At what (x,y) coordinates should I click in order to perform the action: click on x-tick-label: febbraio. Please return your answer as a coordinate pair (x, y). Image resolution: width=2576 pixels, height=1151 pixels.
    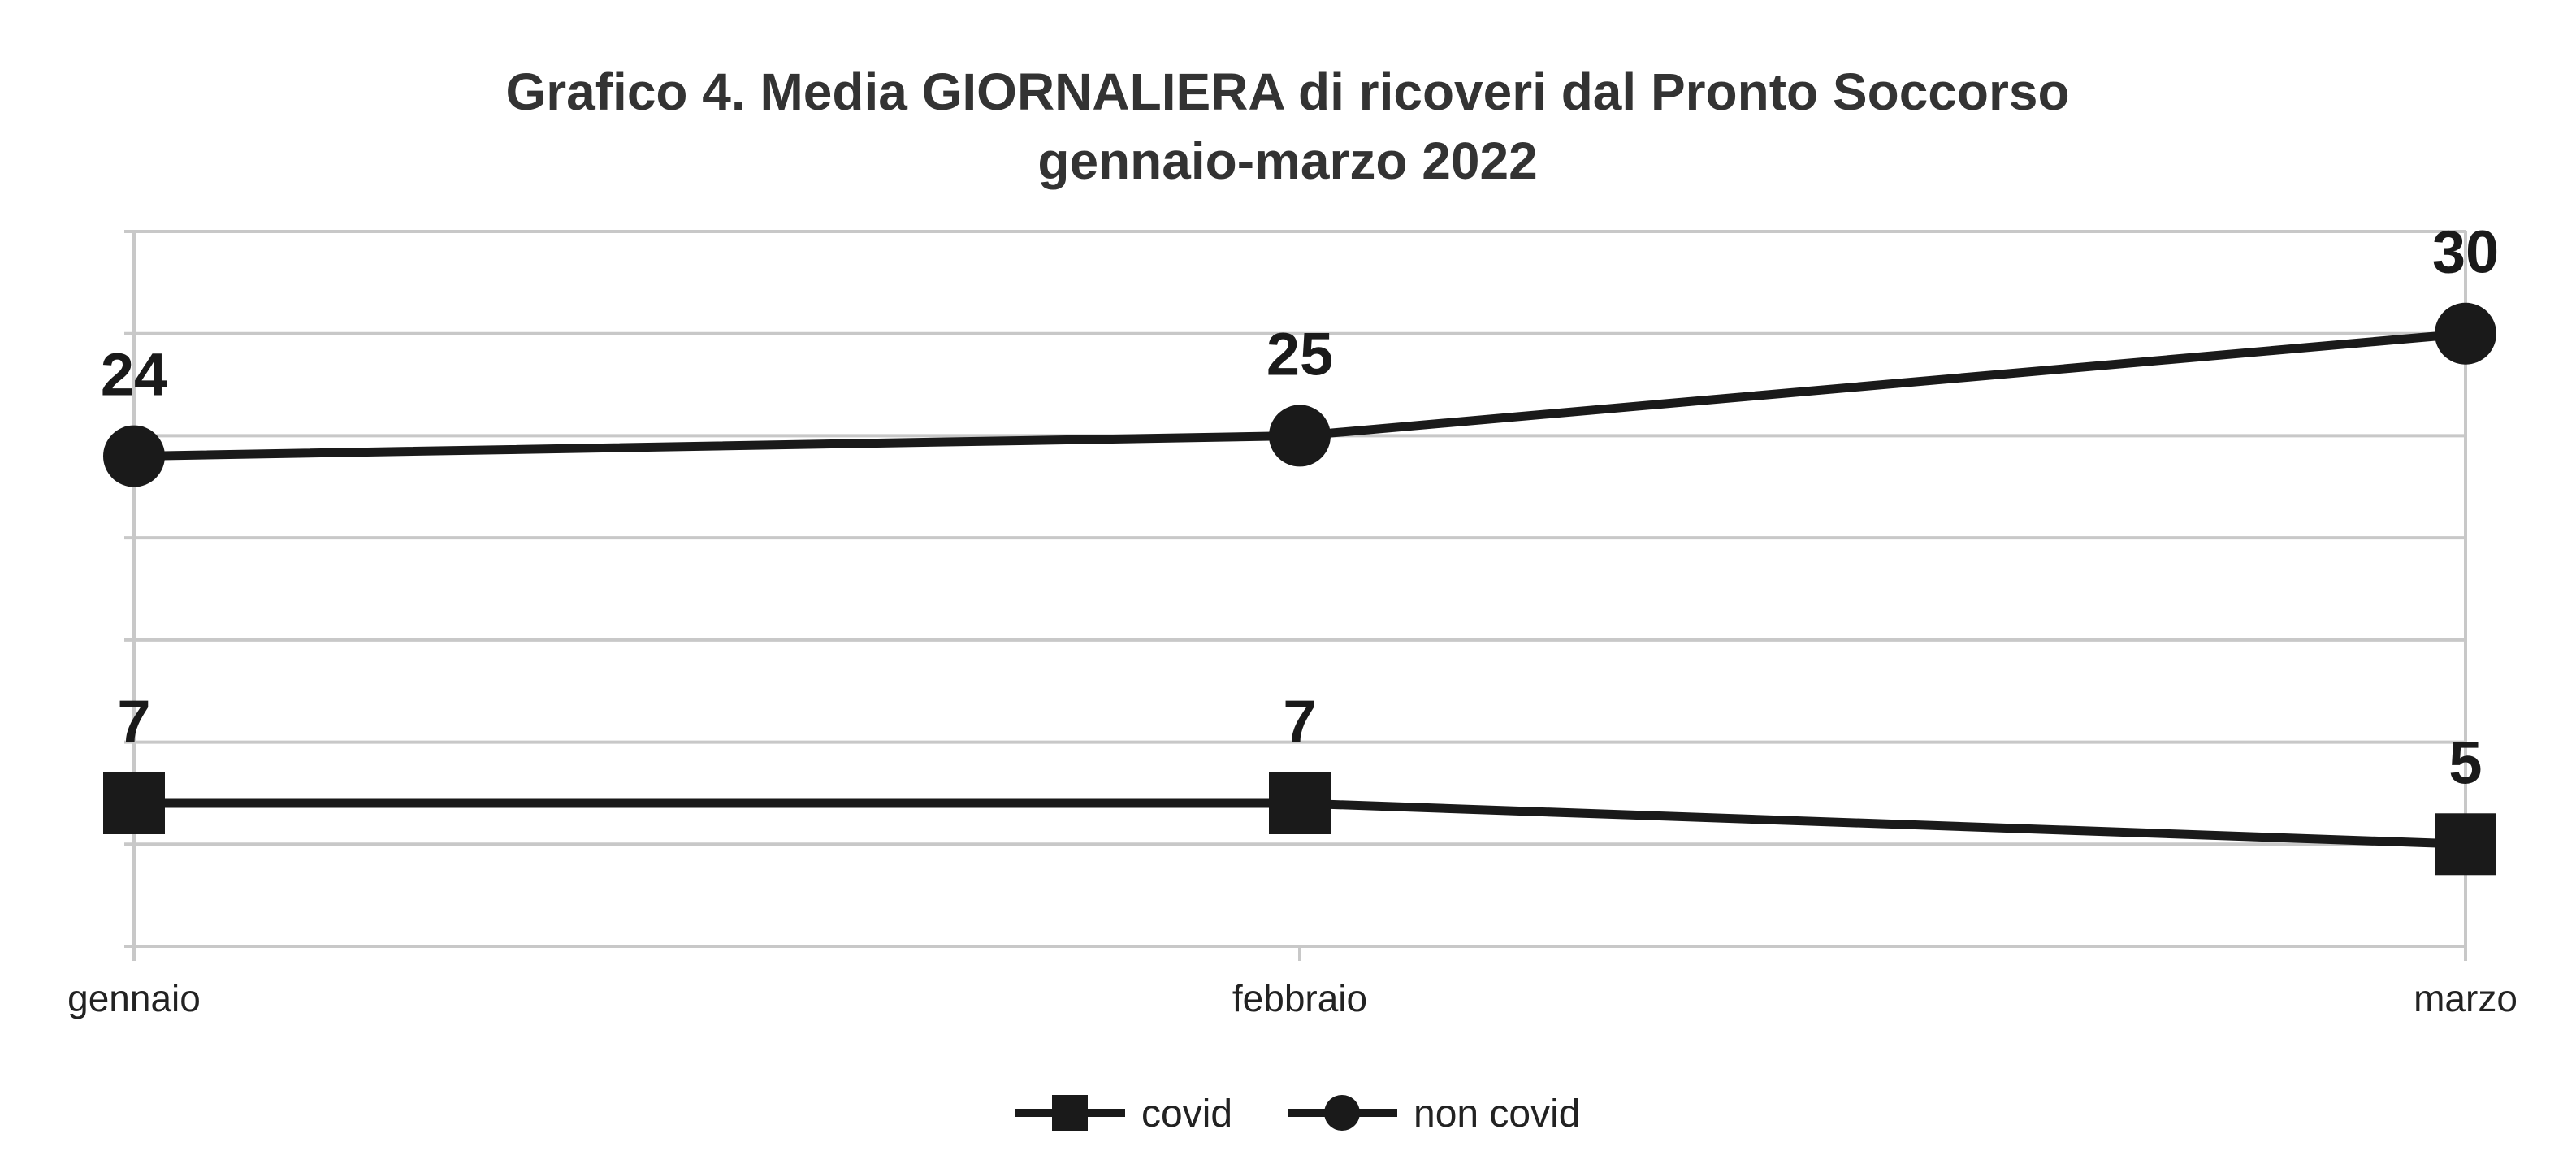
    Looking at the image, I should click on (1299, 998).